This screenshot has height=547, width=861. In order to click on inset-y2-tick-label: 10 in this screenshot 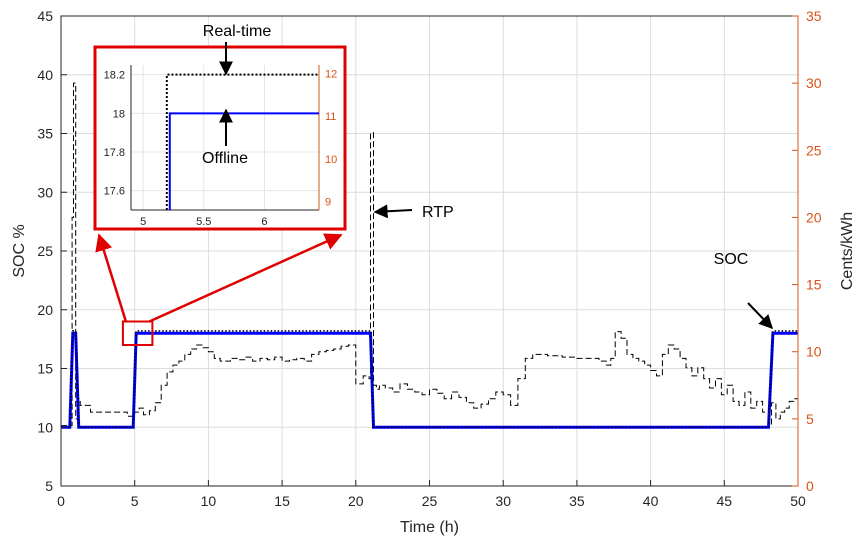, I will do `click(331, 160)`.